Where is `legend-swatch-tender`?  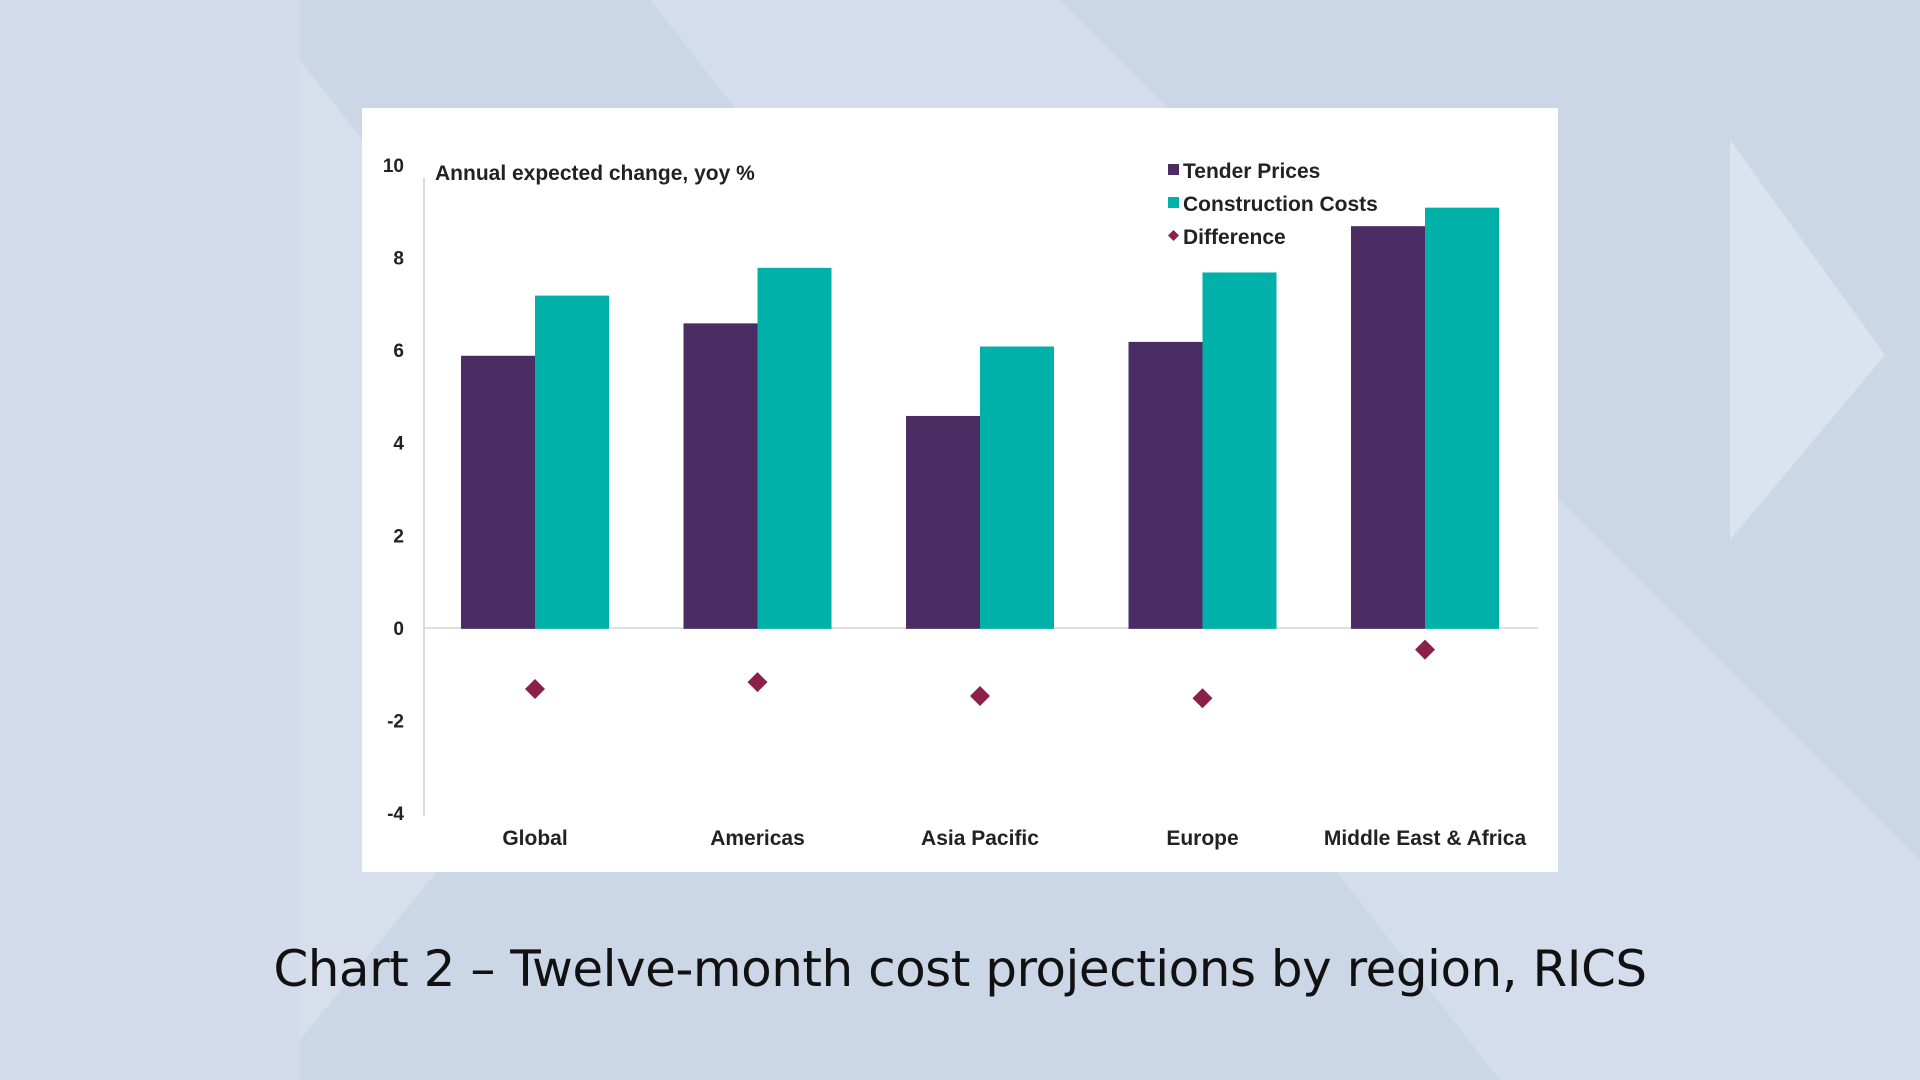
legend-swatch-tender is located at coordinates (1173, 169).